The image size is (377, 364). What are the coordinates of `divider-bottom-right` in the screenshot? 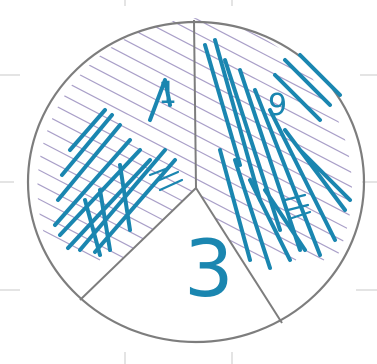 It's located at (239, 255).